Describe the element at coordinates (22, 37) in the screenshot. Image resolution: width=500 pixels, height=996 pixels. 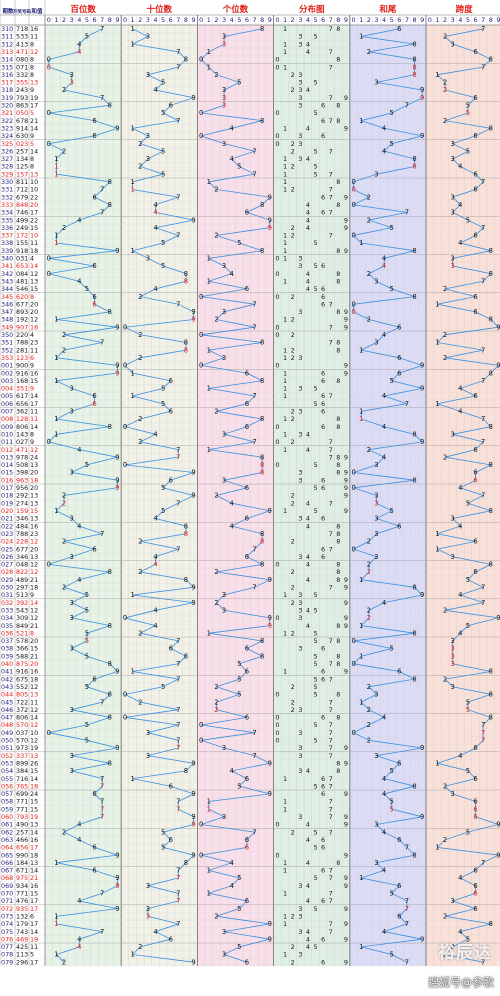
I see `row-draw-number: 533` at that location.